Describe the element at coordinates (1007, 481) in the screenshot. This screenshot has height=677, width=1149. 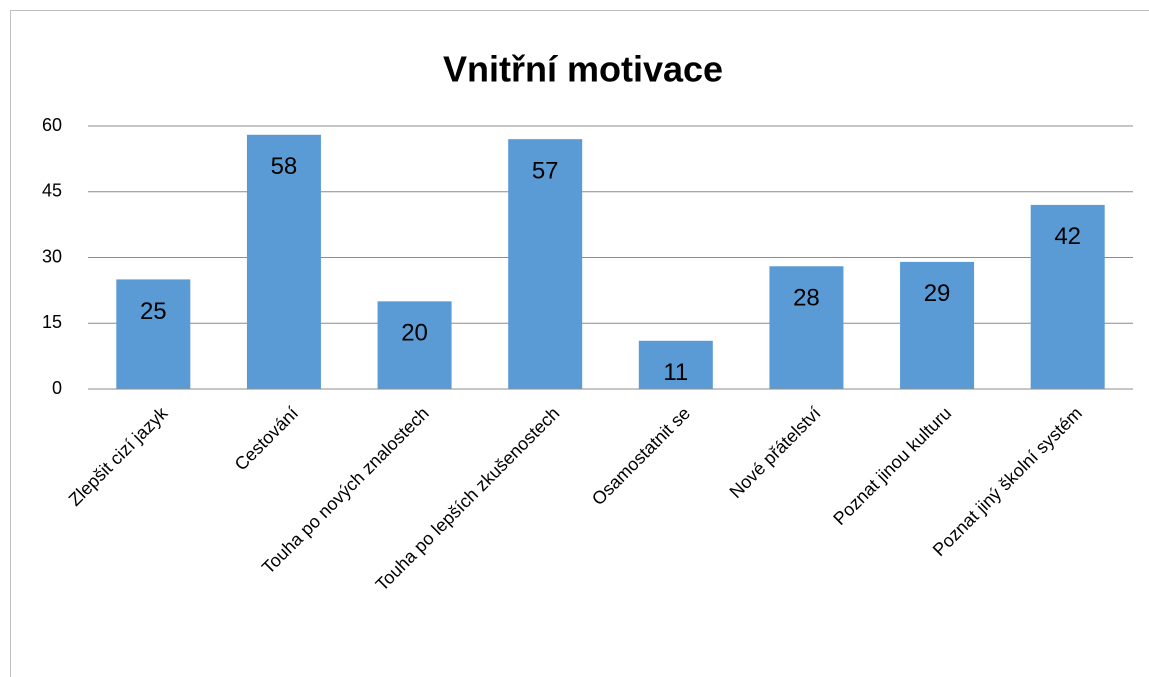
I see `x-tick-label: Poznat jiný školní systém` at that location.